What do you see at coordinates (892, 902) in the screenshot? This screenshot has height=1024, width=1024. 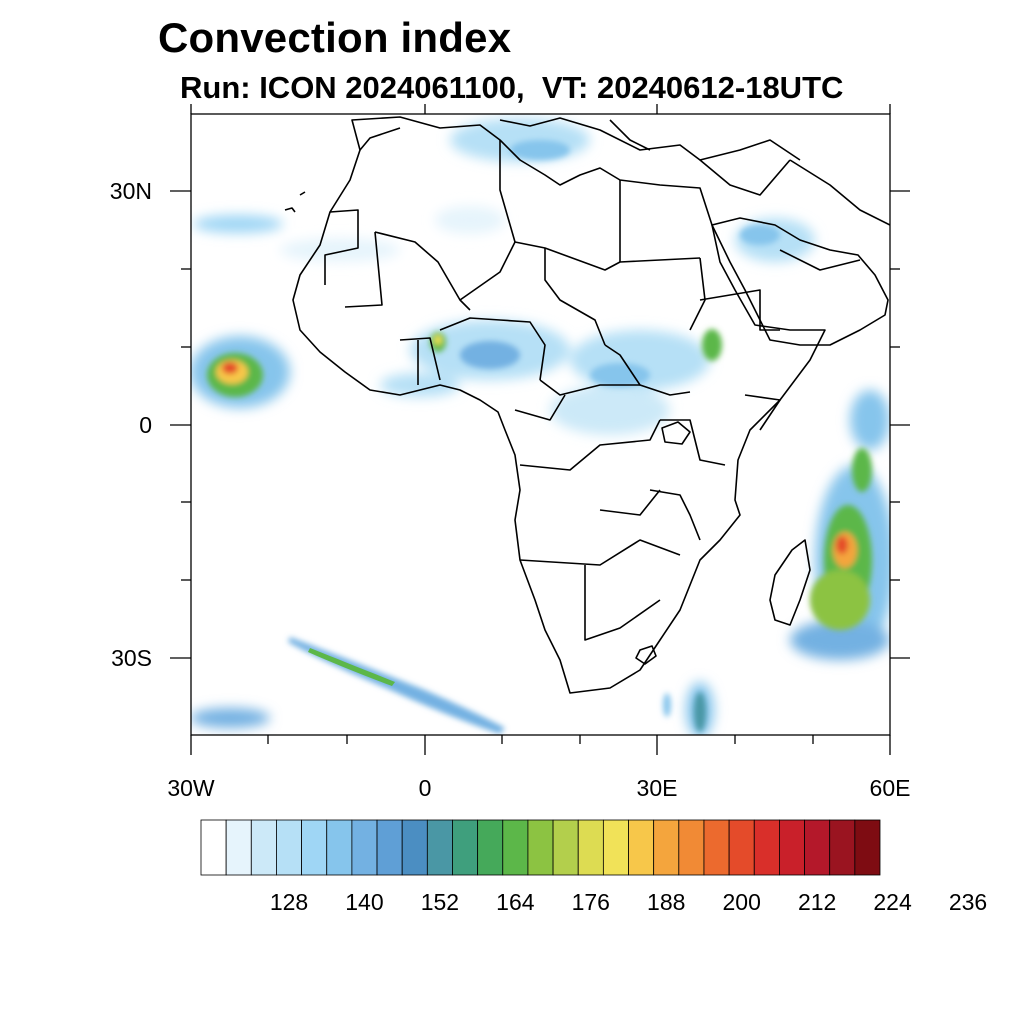 I see `colorbar-label: 224` at bounding box center [892, 902].